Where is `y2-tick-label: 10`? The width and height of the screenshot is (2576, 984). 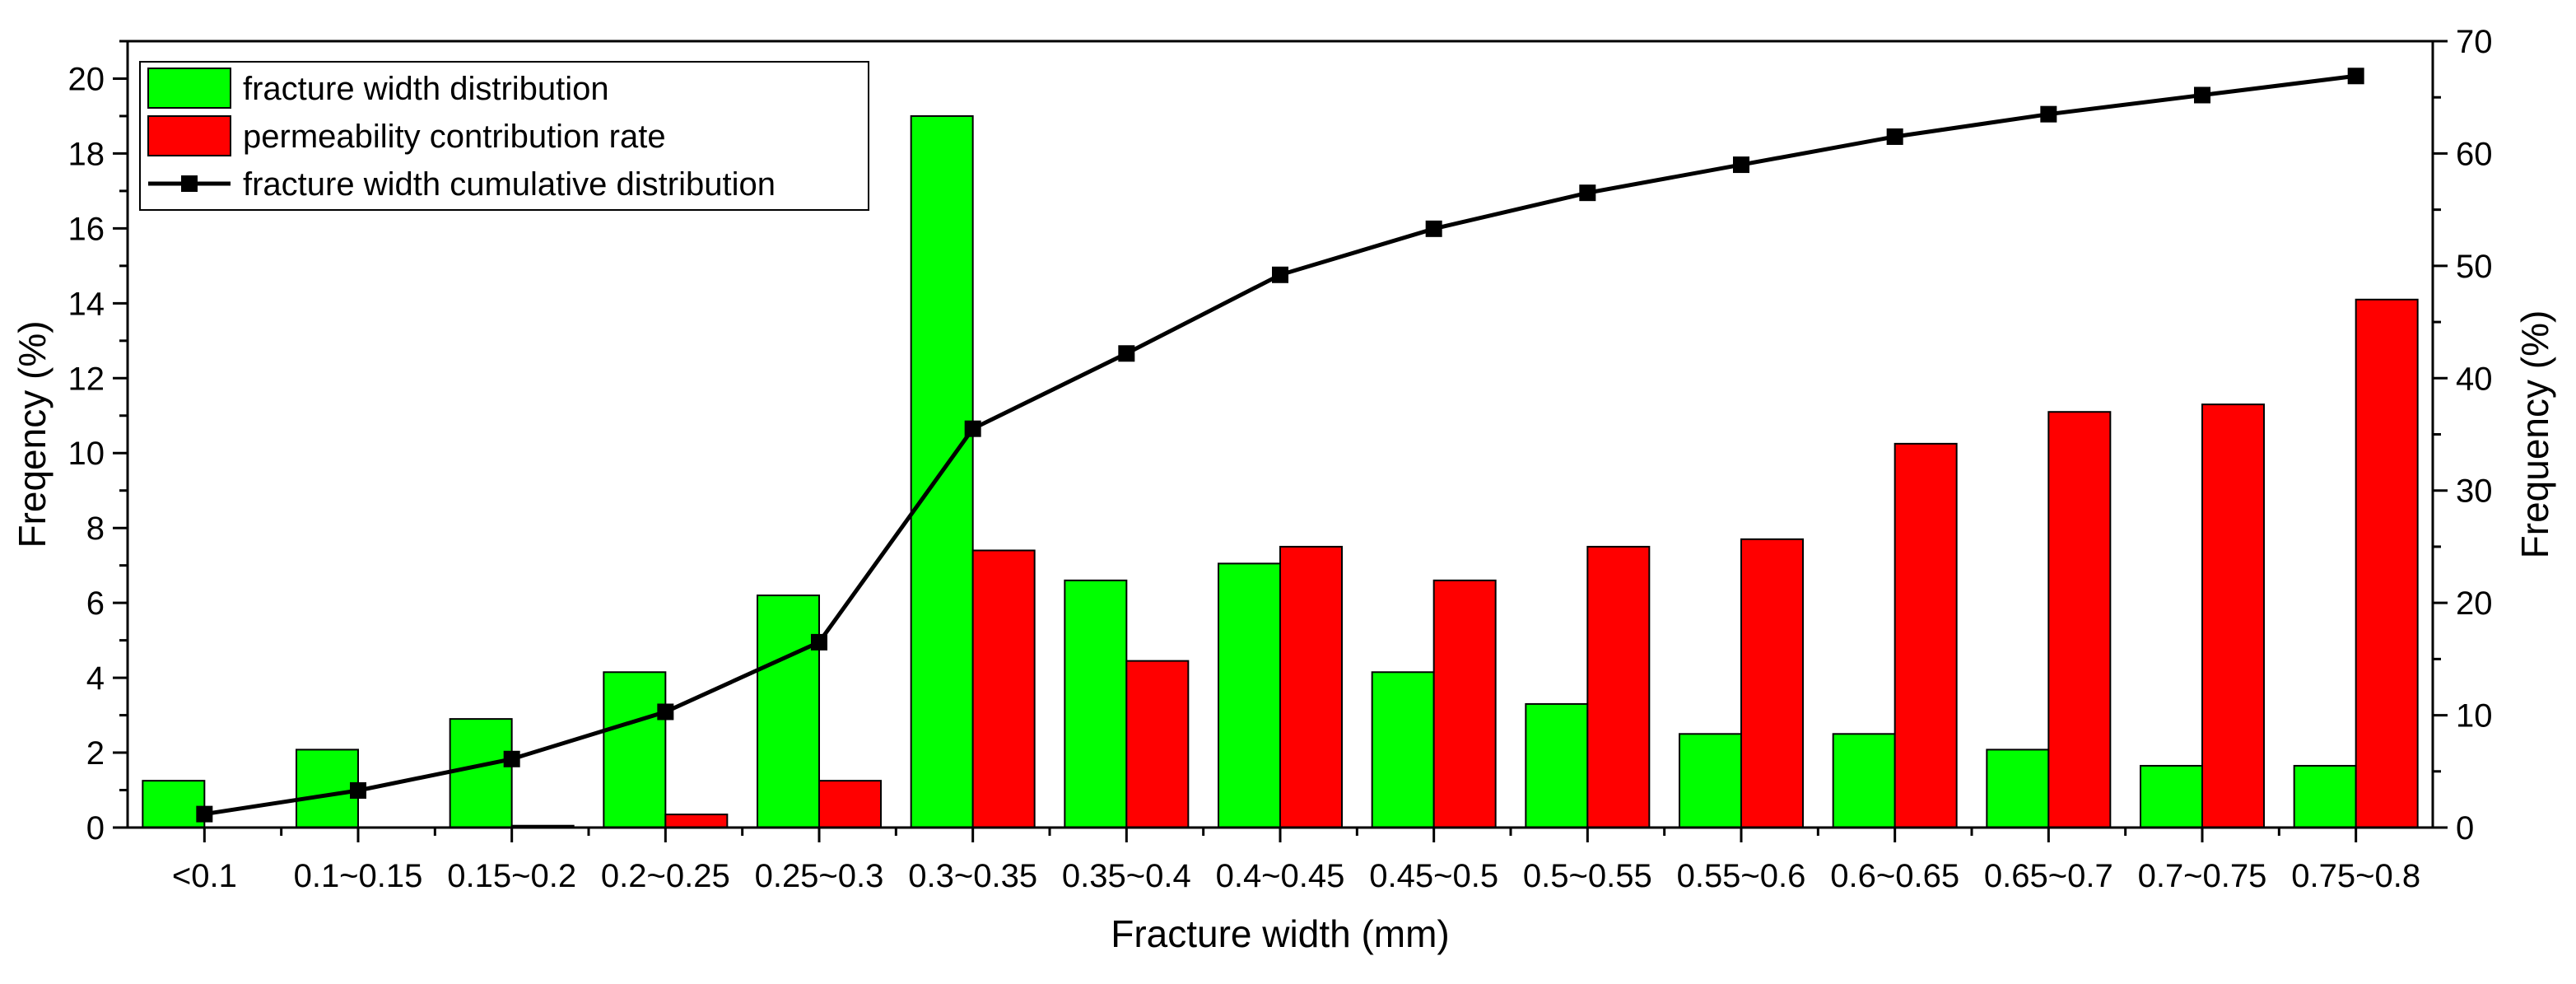 y2-tick-label: 10 is located at coordinates (2474, 716).